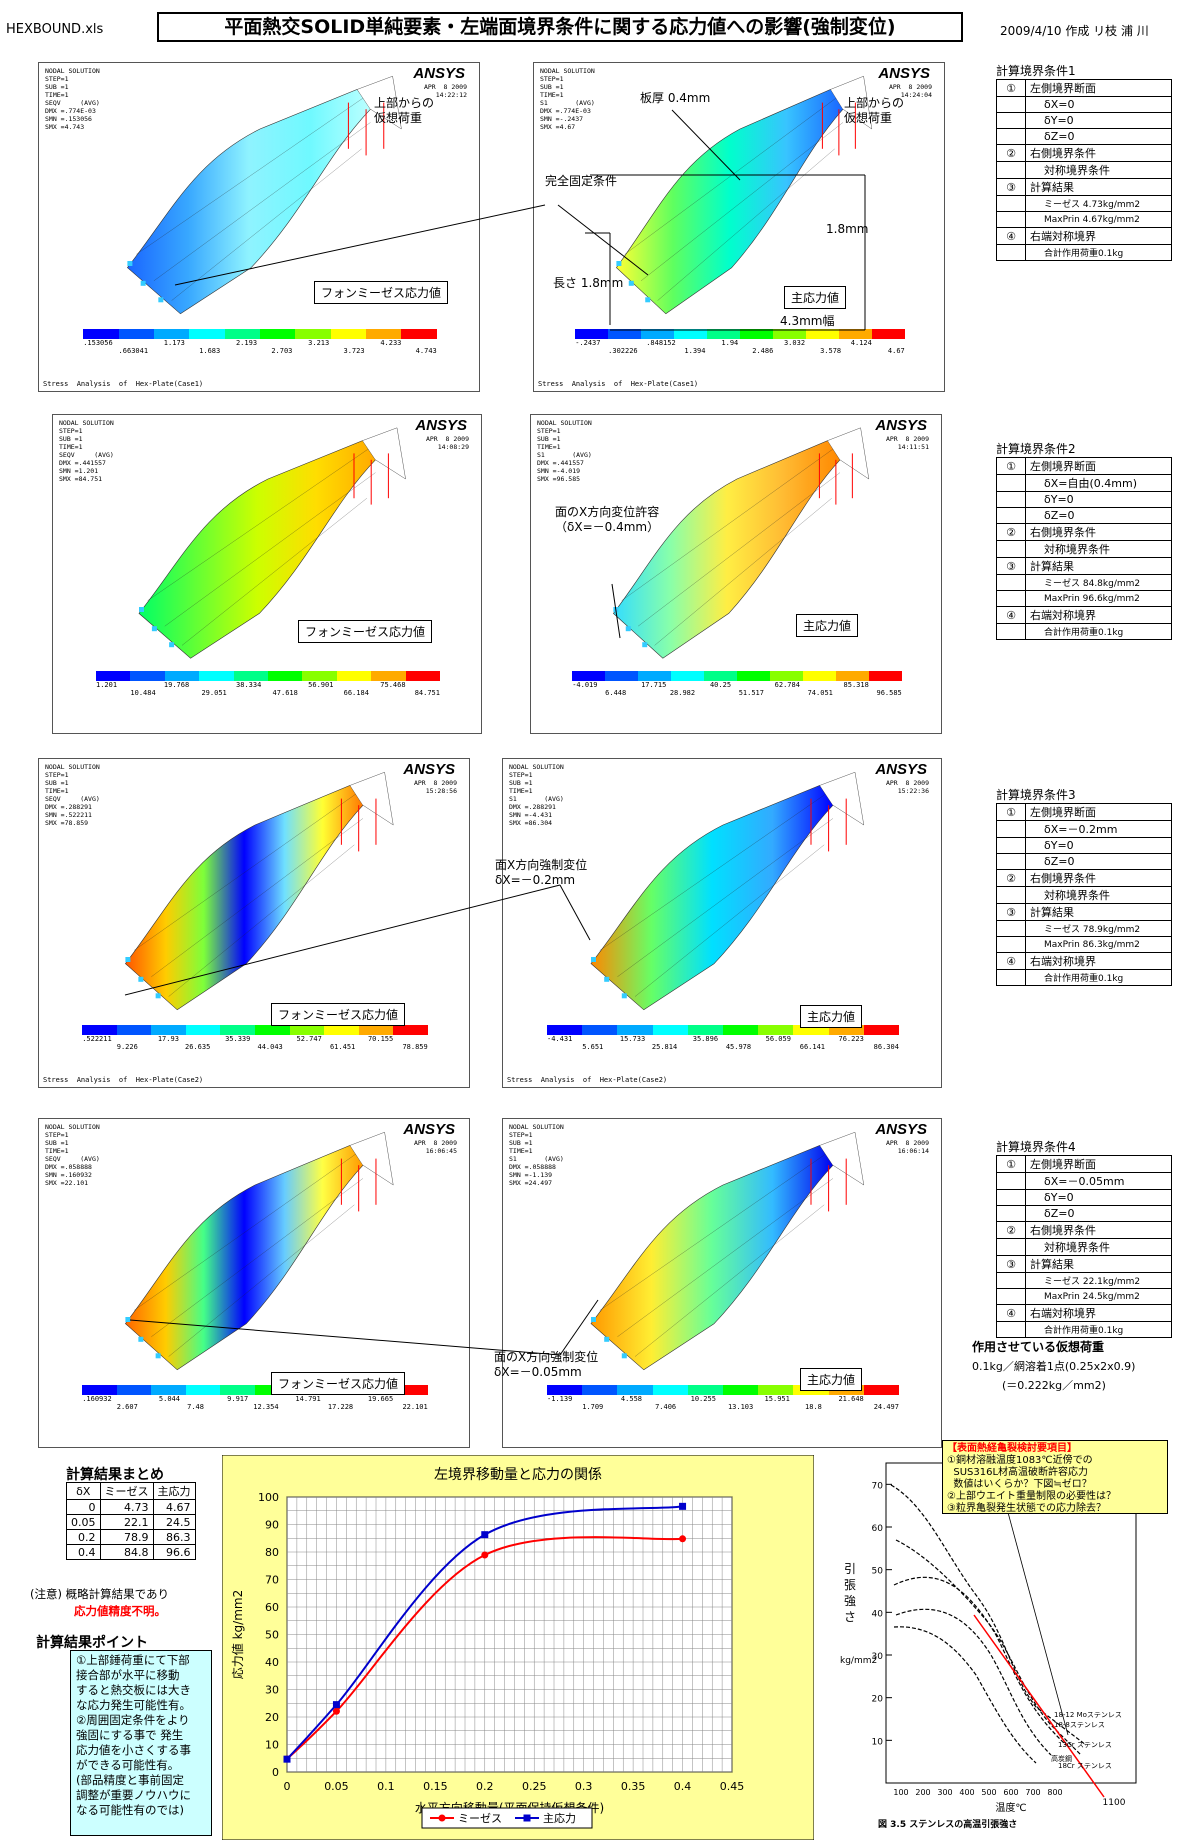  What do you see at coordinates (588, 343) in the screenshot?
I see `colorbar-label: -.2437` at bounding box center [588, 343].